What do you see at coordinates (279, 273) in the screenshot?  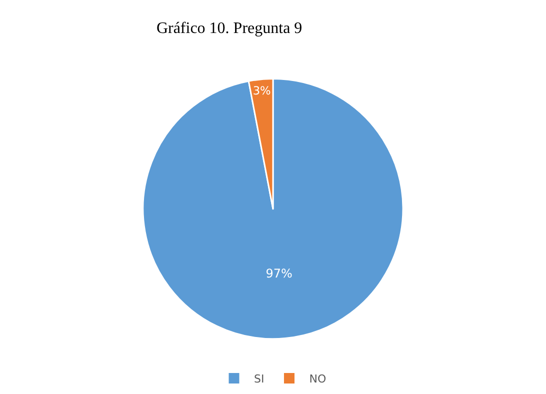 I see `data-label: 97%` at bounding box center [279, 273].